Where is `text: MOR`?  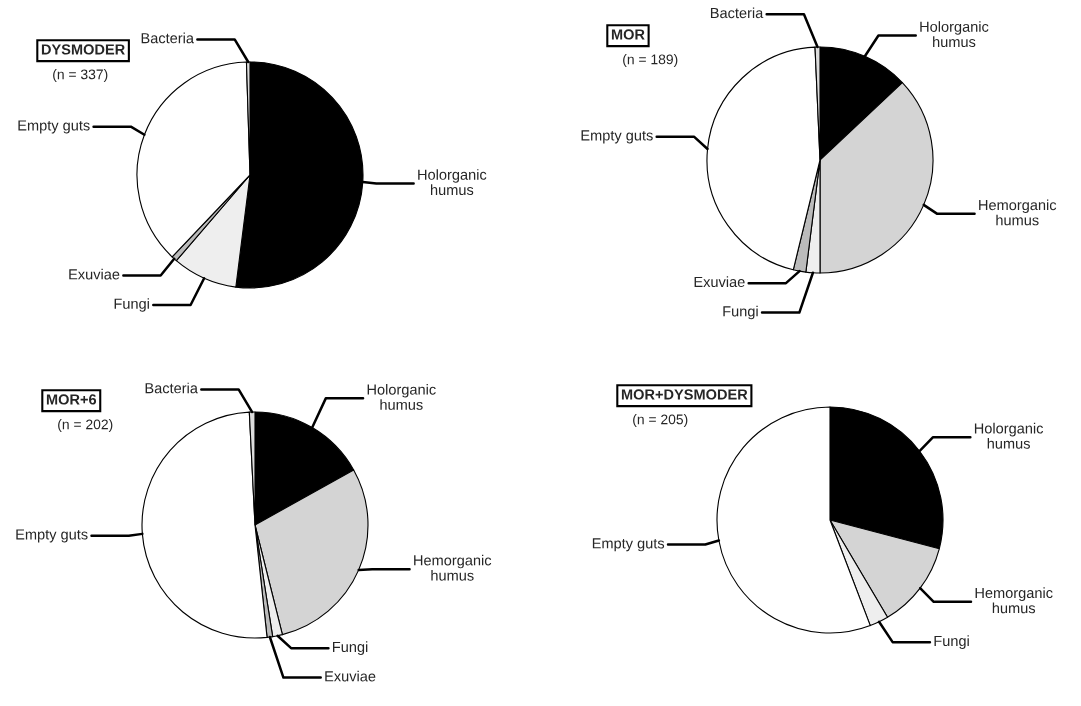
text: MOR is located at coordinates (628, 34).